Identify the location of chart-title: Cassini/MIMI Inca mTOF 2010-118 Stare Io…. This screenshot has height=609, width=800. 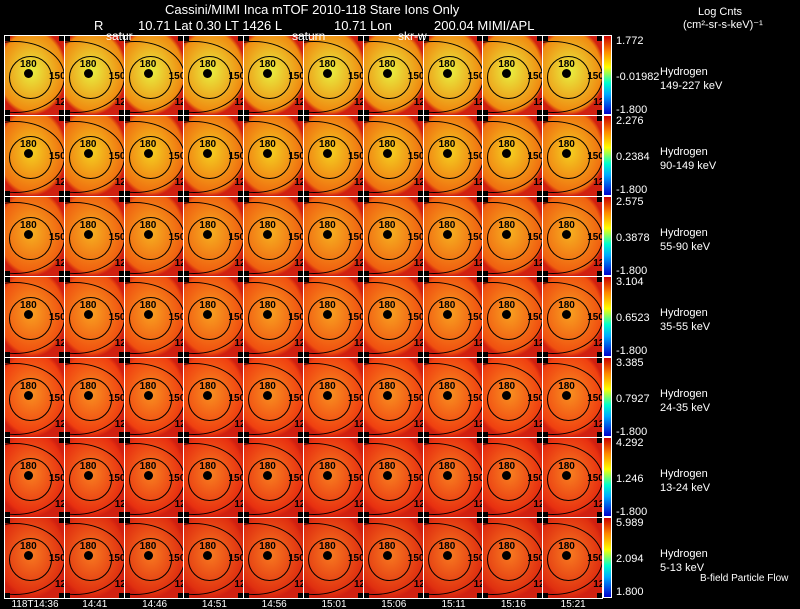
(312, 9).